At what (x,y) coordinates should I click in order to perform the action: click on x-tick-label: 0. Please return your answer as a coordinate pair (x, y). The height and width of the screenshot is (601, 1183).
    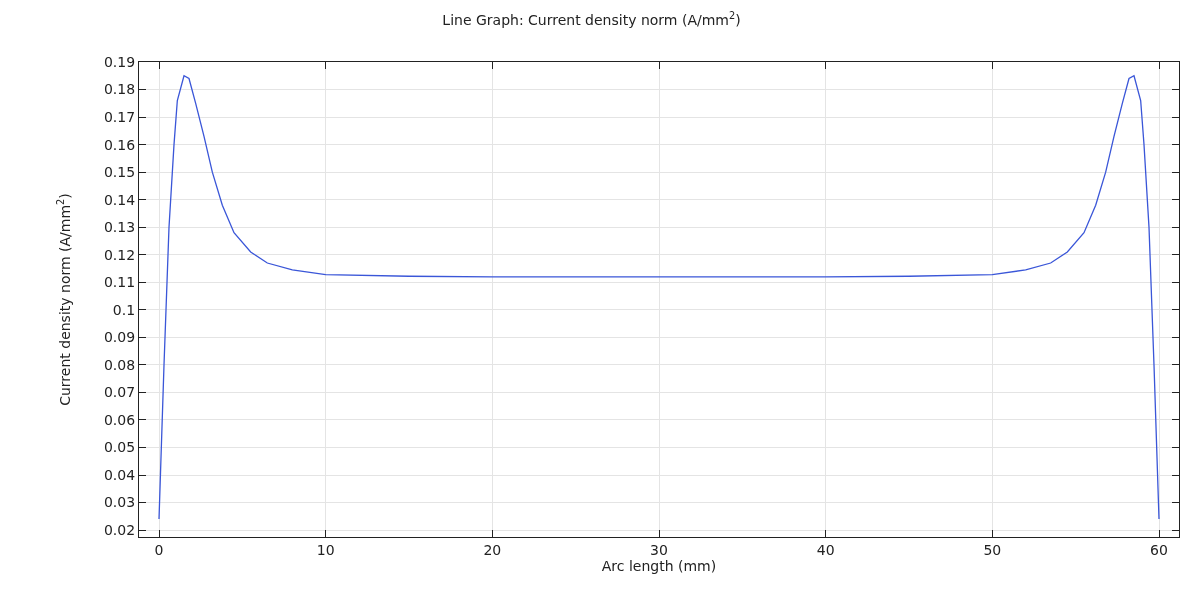
    Looking at the image, I should click on (159, 549).